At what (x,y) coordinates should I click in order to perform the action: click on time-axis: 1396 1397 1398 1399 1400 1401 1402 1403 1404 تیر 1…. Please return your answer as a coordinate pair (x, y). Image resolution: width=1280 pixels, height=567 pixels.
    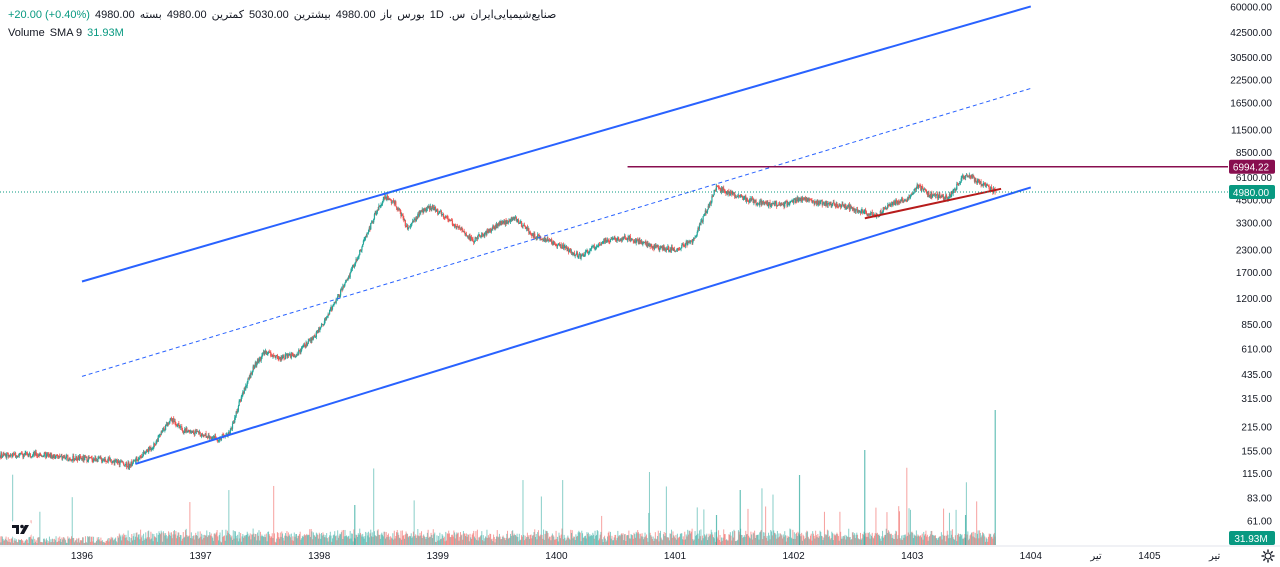
    Looking at the image, I should click on (640, 553).